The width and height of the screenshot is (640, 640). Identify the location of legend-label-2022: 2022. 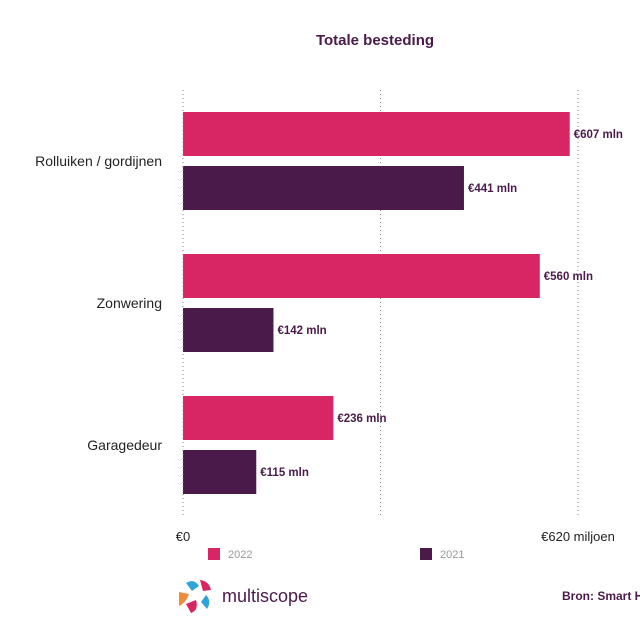
(240, 555).